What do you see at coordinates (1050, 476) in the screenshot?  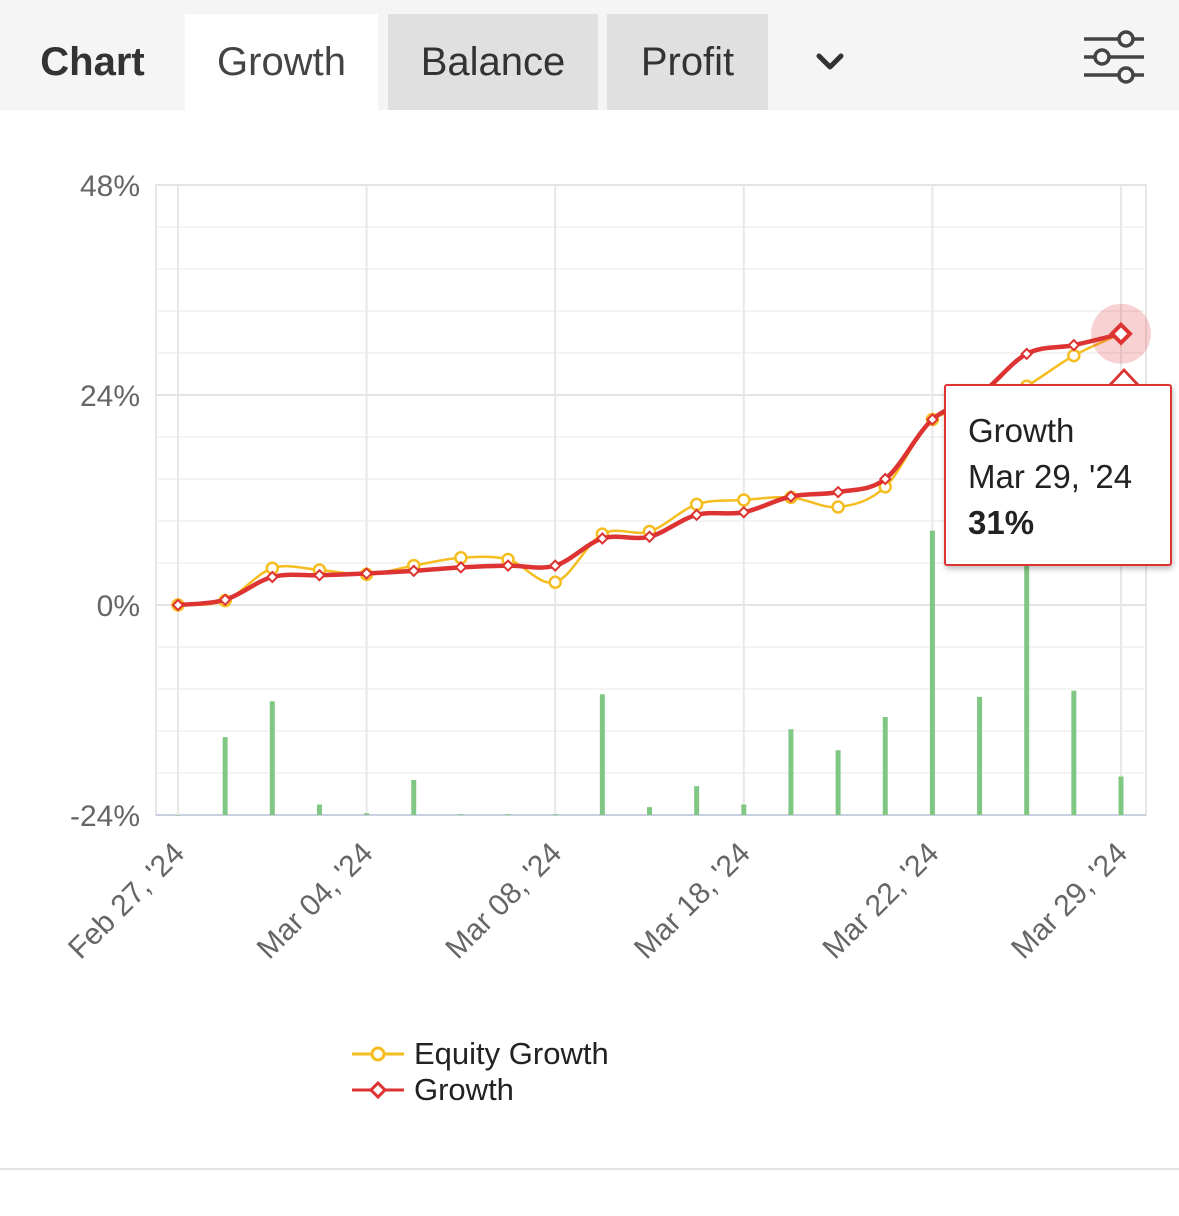 I see `tooltip-date: Mar 29, '24` at bounding box center [1050, 476].